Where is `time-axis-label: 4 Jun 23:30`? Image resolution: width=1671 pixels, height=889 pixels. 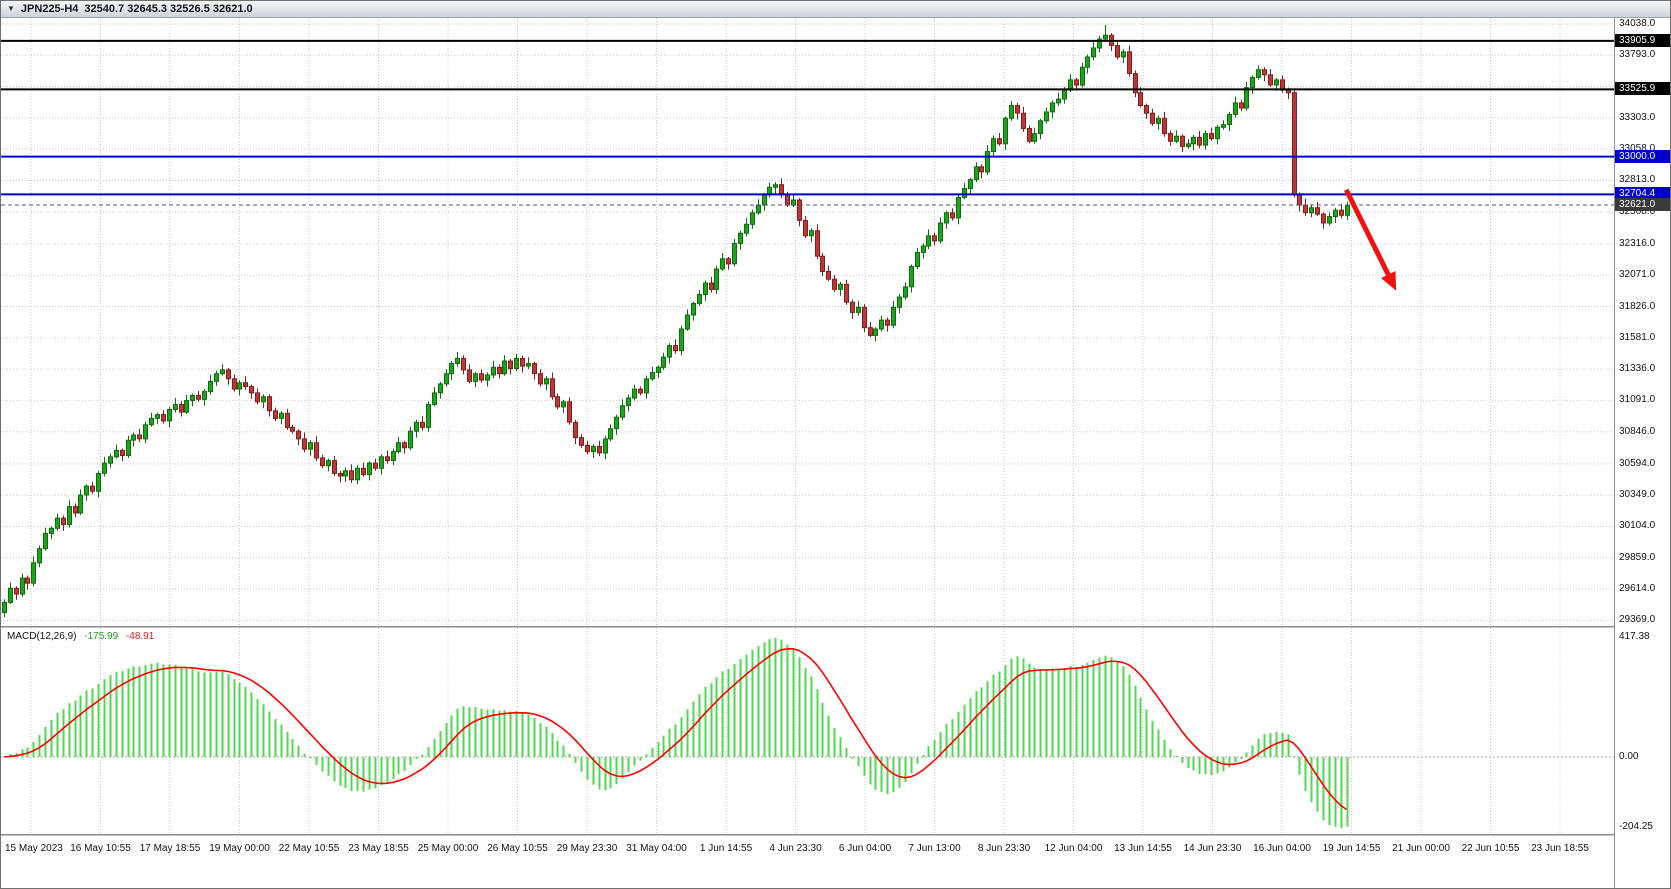 time-axis-label: 4 Jun 23:30 is located at coordinates (795, 848).